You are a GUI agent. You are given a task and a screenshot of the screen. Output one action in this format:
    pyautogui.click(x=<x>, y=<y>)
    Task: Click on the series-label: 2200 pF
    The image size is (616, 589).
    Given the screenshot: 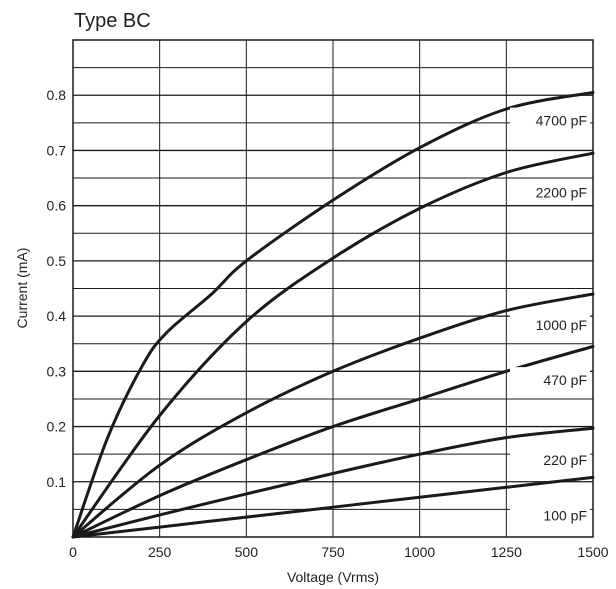 What is the action you would take?
    pyautogui.click(x=561, y=192)
    